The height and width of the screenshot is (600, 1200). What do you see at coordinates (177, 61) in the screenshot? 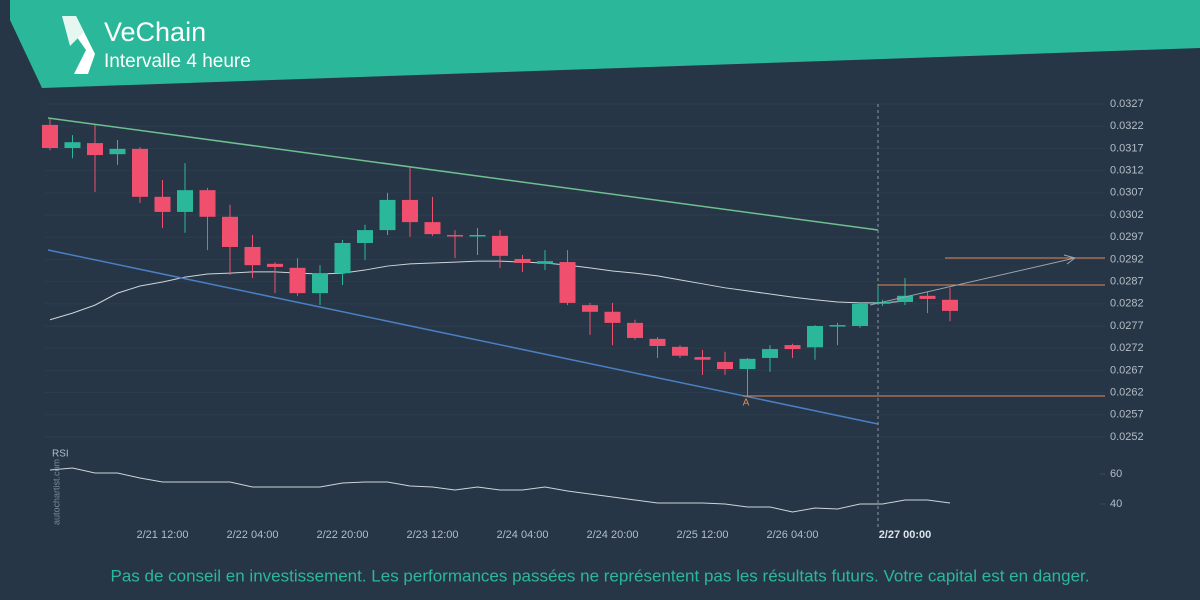
I see `chart-subtitle: Intervalle 4 heure` at bounding box center [177, 61].